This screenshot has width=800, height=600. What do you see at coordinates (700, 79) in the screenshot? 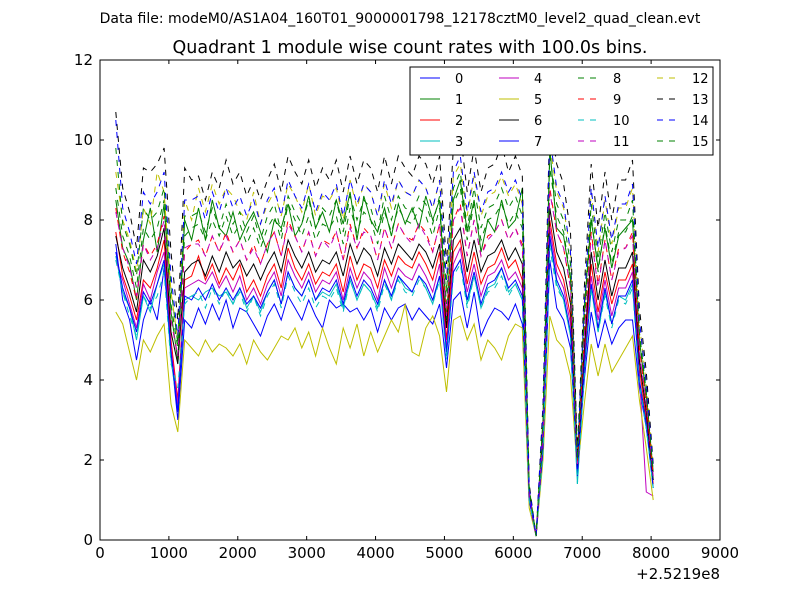
I see `legend-label-12: 12` at bounding box center [700, 79].